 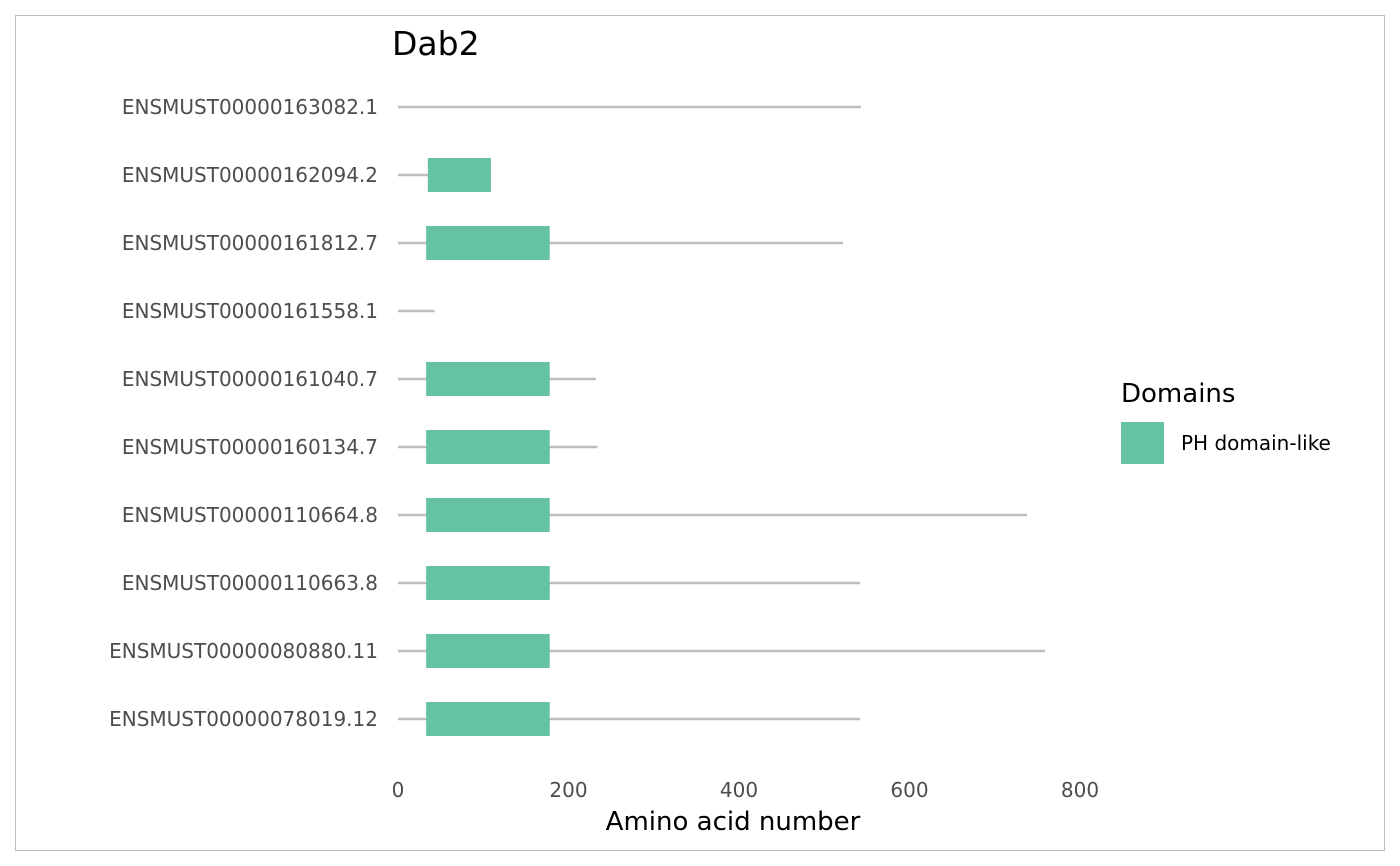 What do you see at coordinates (243, 719) in the screenshot?
I see `transcript-label: ENSMUST00000078019.12` at bounding box center [243, 719].